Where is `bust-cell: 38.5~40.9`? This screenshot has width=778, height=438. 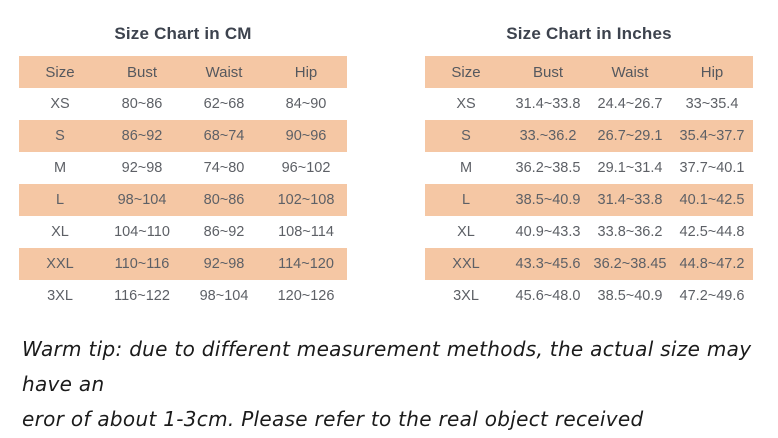
bust-cell: 38.5~40.9 is located at coordinates (548, 200).